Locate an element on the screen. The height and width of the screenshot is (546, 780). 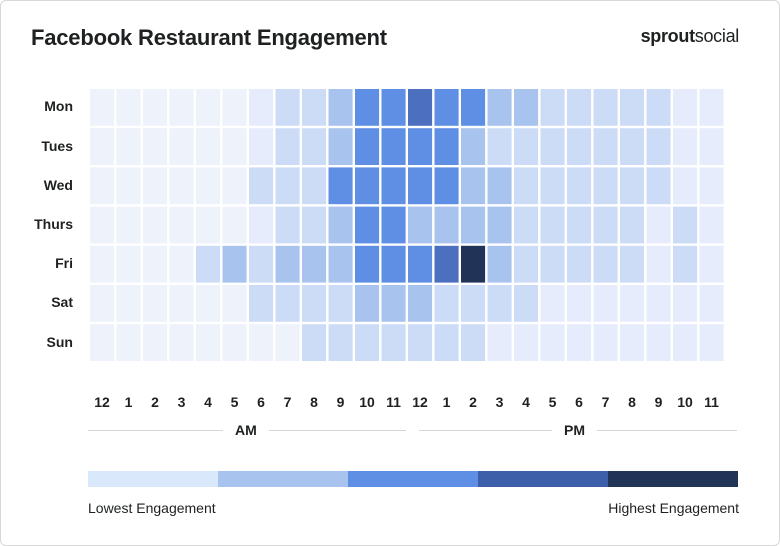
column-label-21: 9 is located at coordinates (658, 402).